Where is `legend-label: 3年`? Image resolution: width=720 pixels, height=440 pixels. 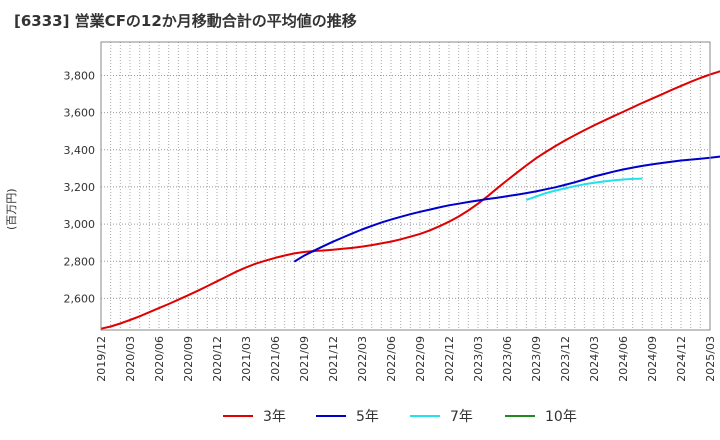 legend-label: 3年 is located at coordinates (274, 417).